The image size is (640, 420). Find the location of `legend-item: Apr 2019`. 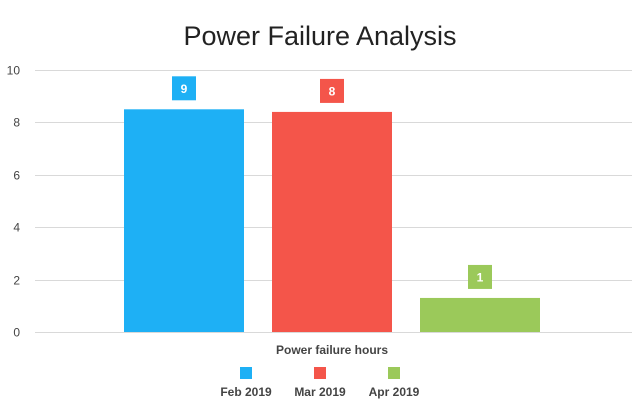

legend-item: Apr 2019 is located at coordinates (394, 383).